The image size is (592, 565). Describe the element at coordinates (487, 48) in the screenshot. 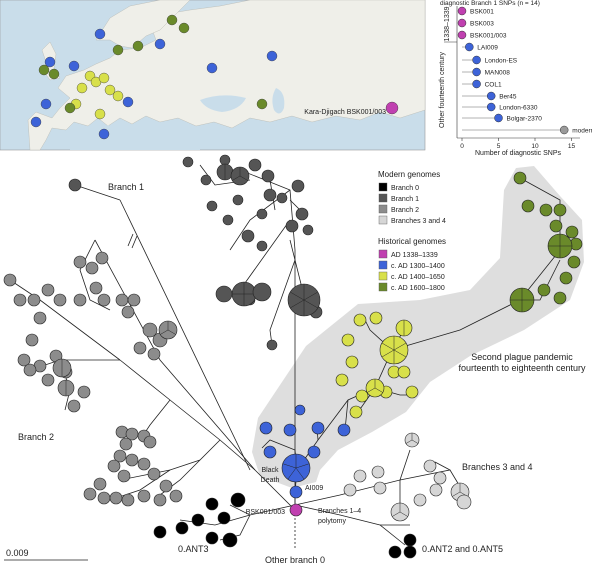

I see `inset-point-label: LAI009` at that location.